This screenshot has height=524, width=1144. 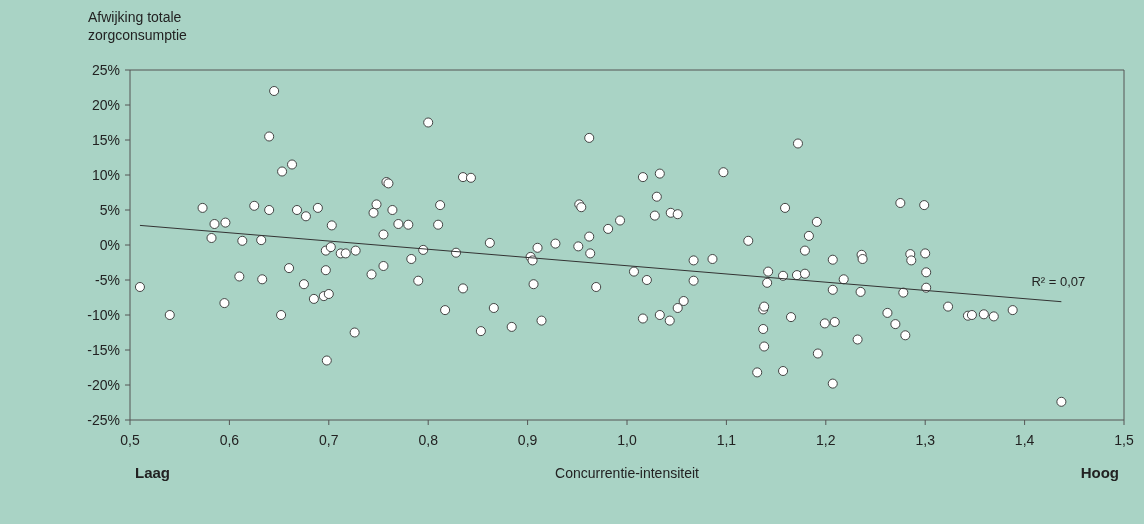 What do you see at coordinates (107, 279) in the screenshot?
I see `y-tick-label: -5%` at bounding box center [107, 279].